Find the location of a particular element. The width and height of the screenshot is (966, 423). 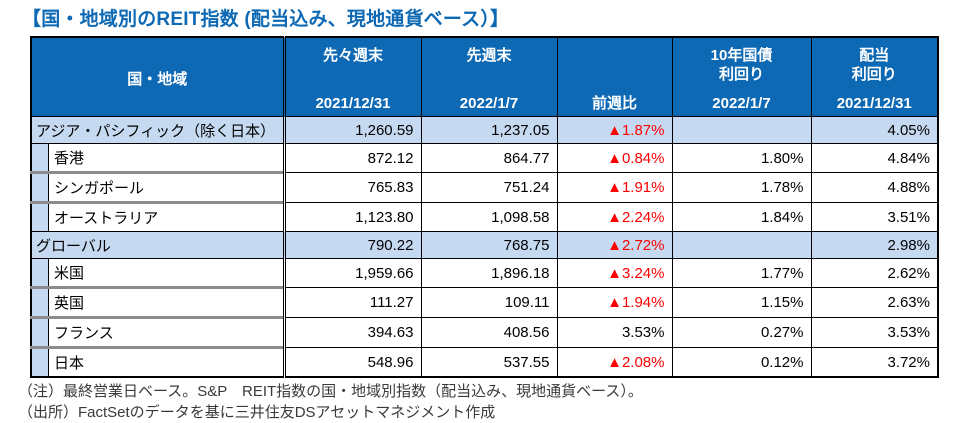

region-name: シンガポール is located at coordinates (158, 187).